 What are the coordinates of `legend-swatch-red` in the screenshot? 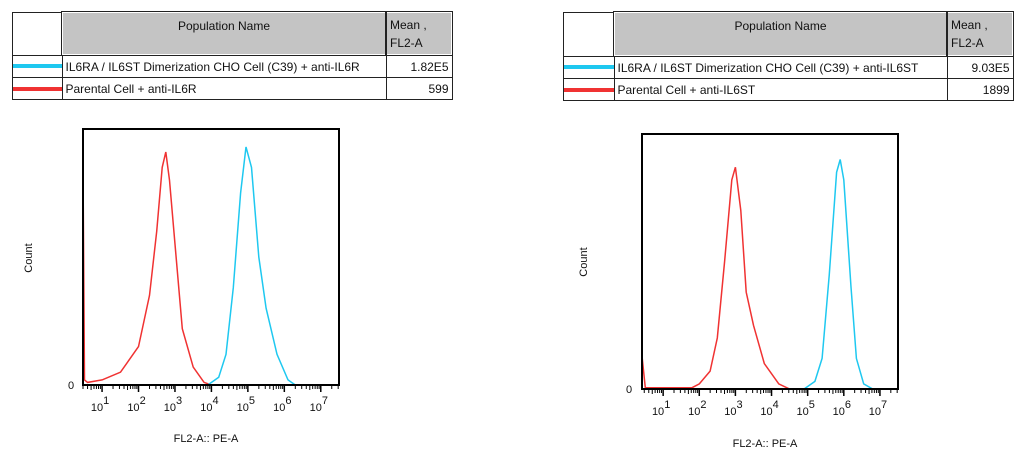 It's located at (37, 88).